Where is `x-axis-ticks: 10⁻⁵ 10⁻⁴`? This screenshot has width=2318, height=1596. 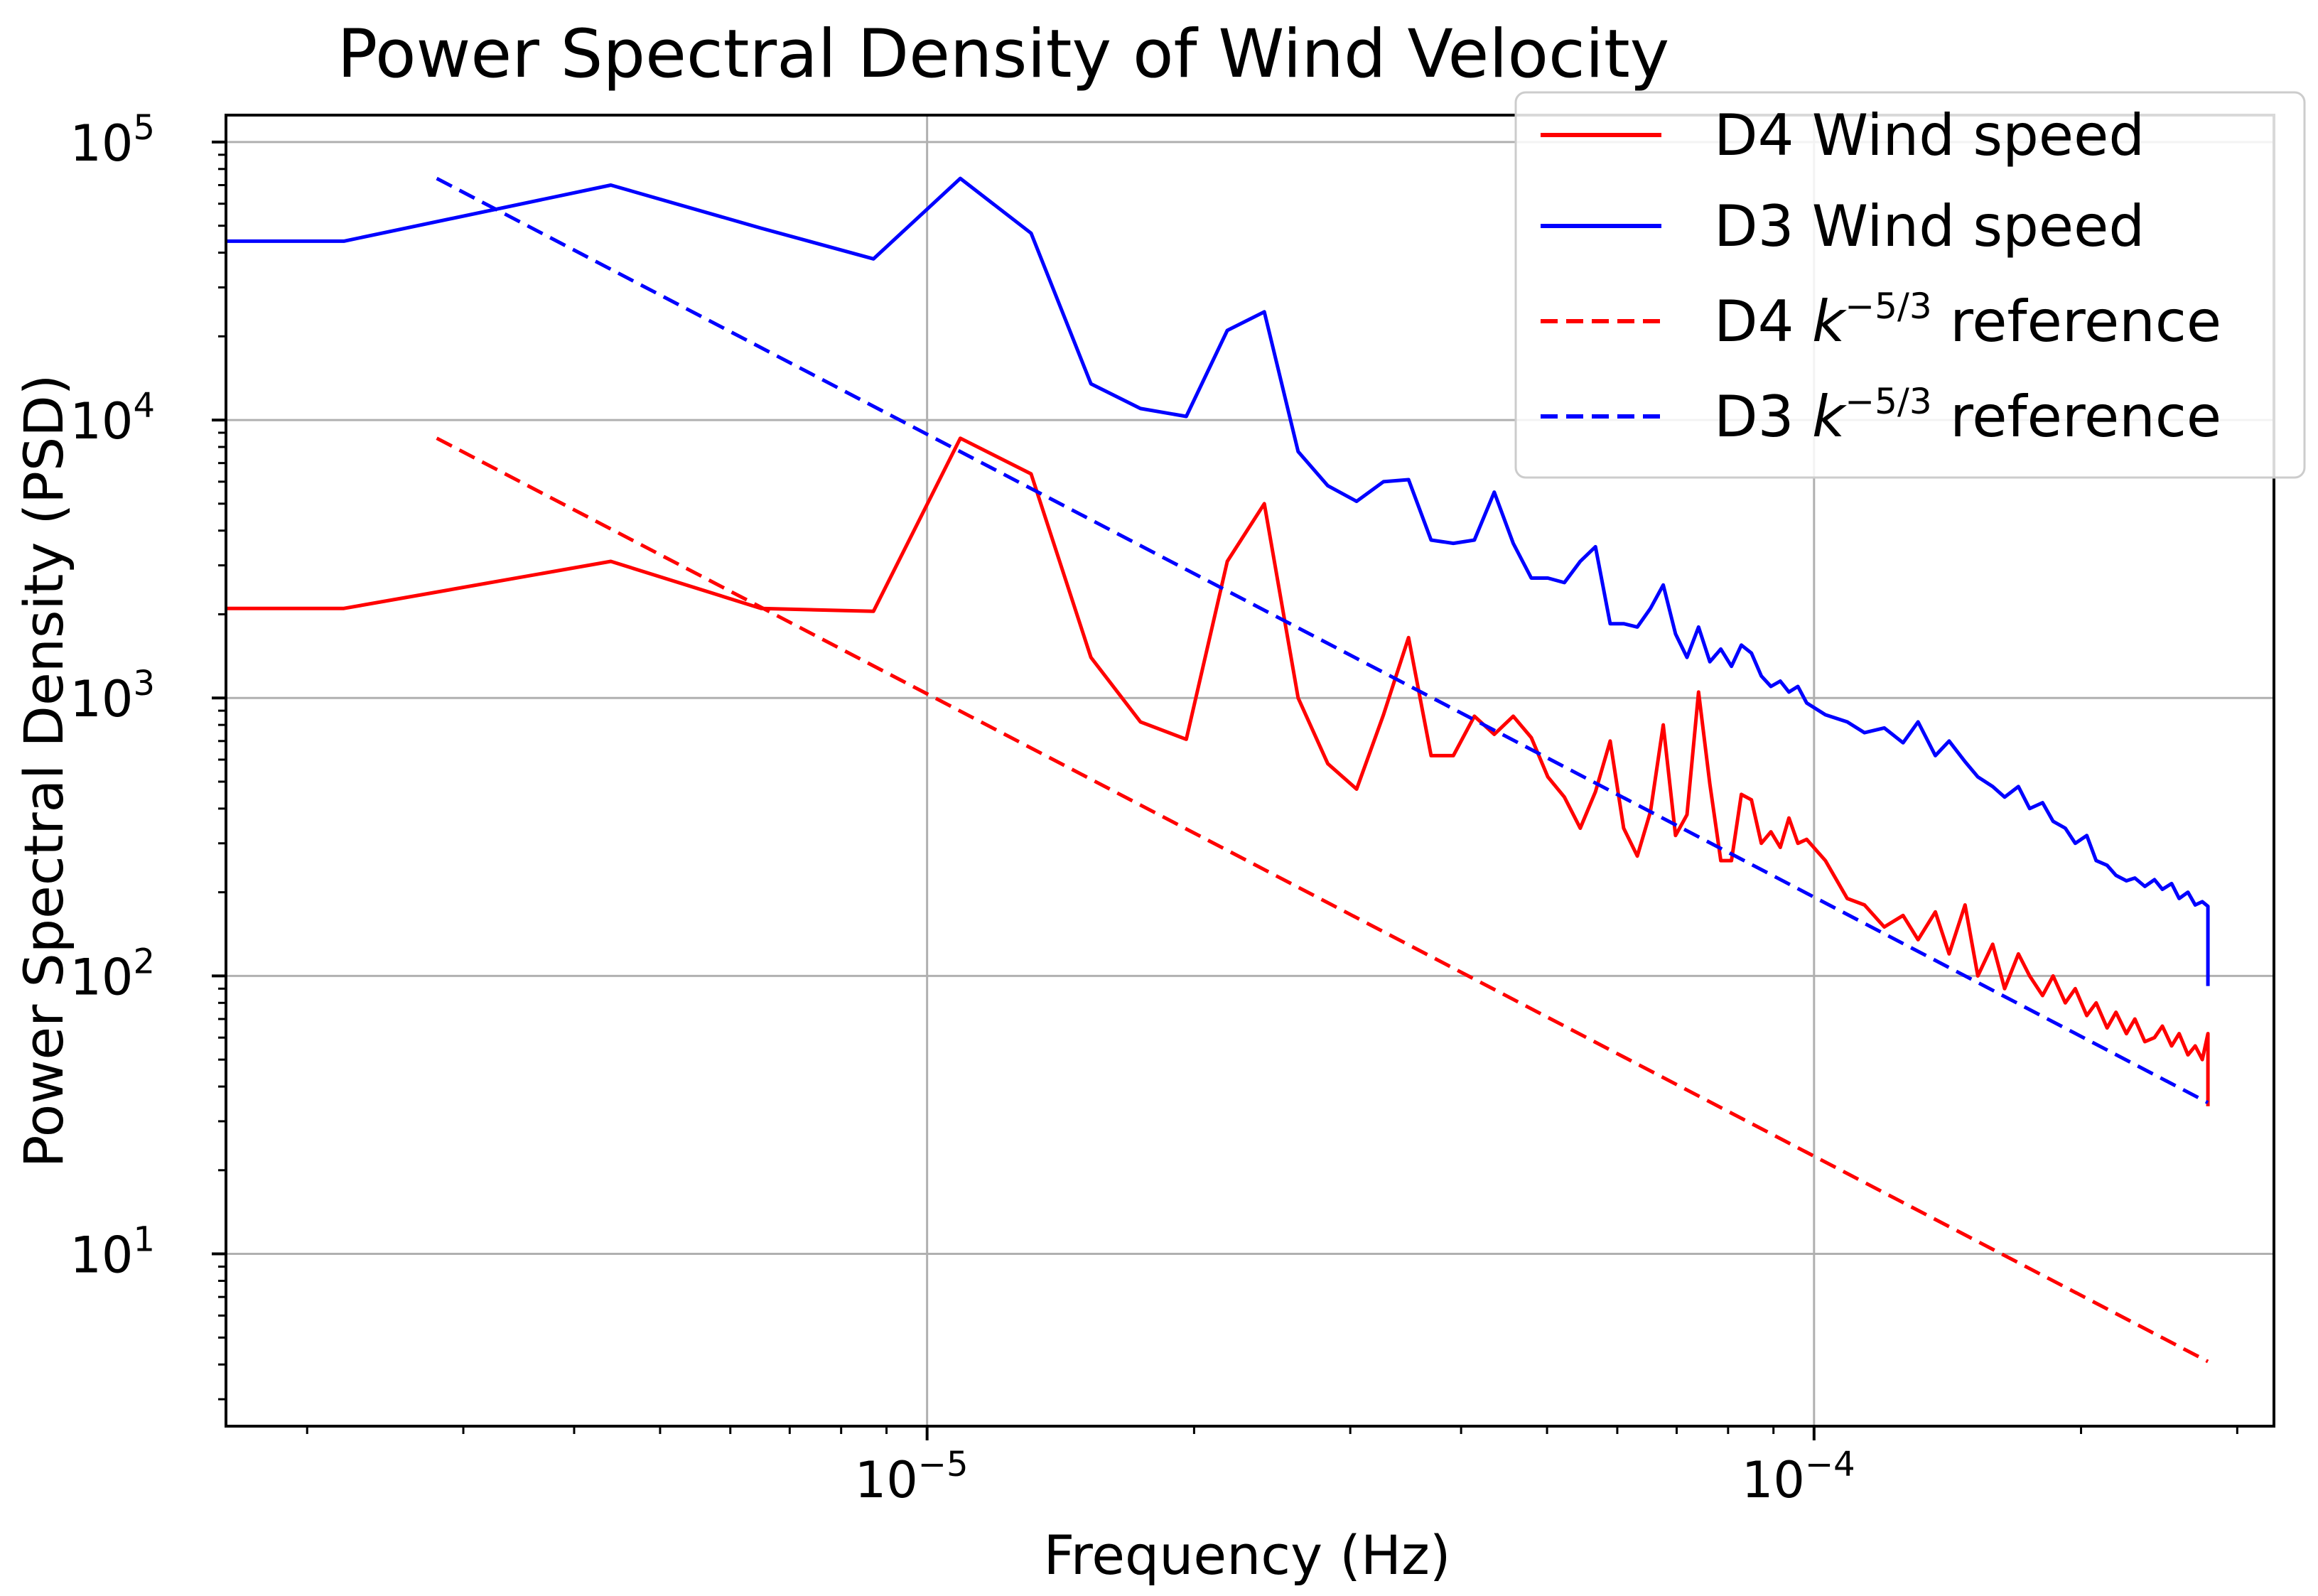
x-axis-ticks: 10⁻⁵ 10⁻⁴ is located at coordinates (1355, 1468).